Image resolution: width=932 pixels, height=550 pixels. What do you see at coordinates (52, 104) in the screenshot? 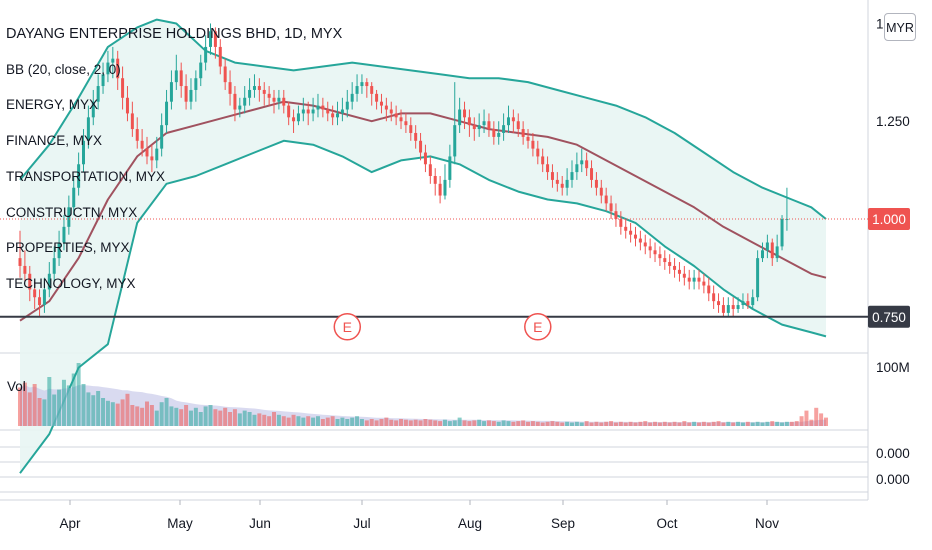
I see `compare-energy: ENERGY, MYX` at bounding box center [52, 104].